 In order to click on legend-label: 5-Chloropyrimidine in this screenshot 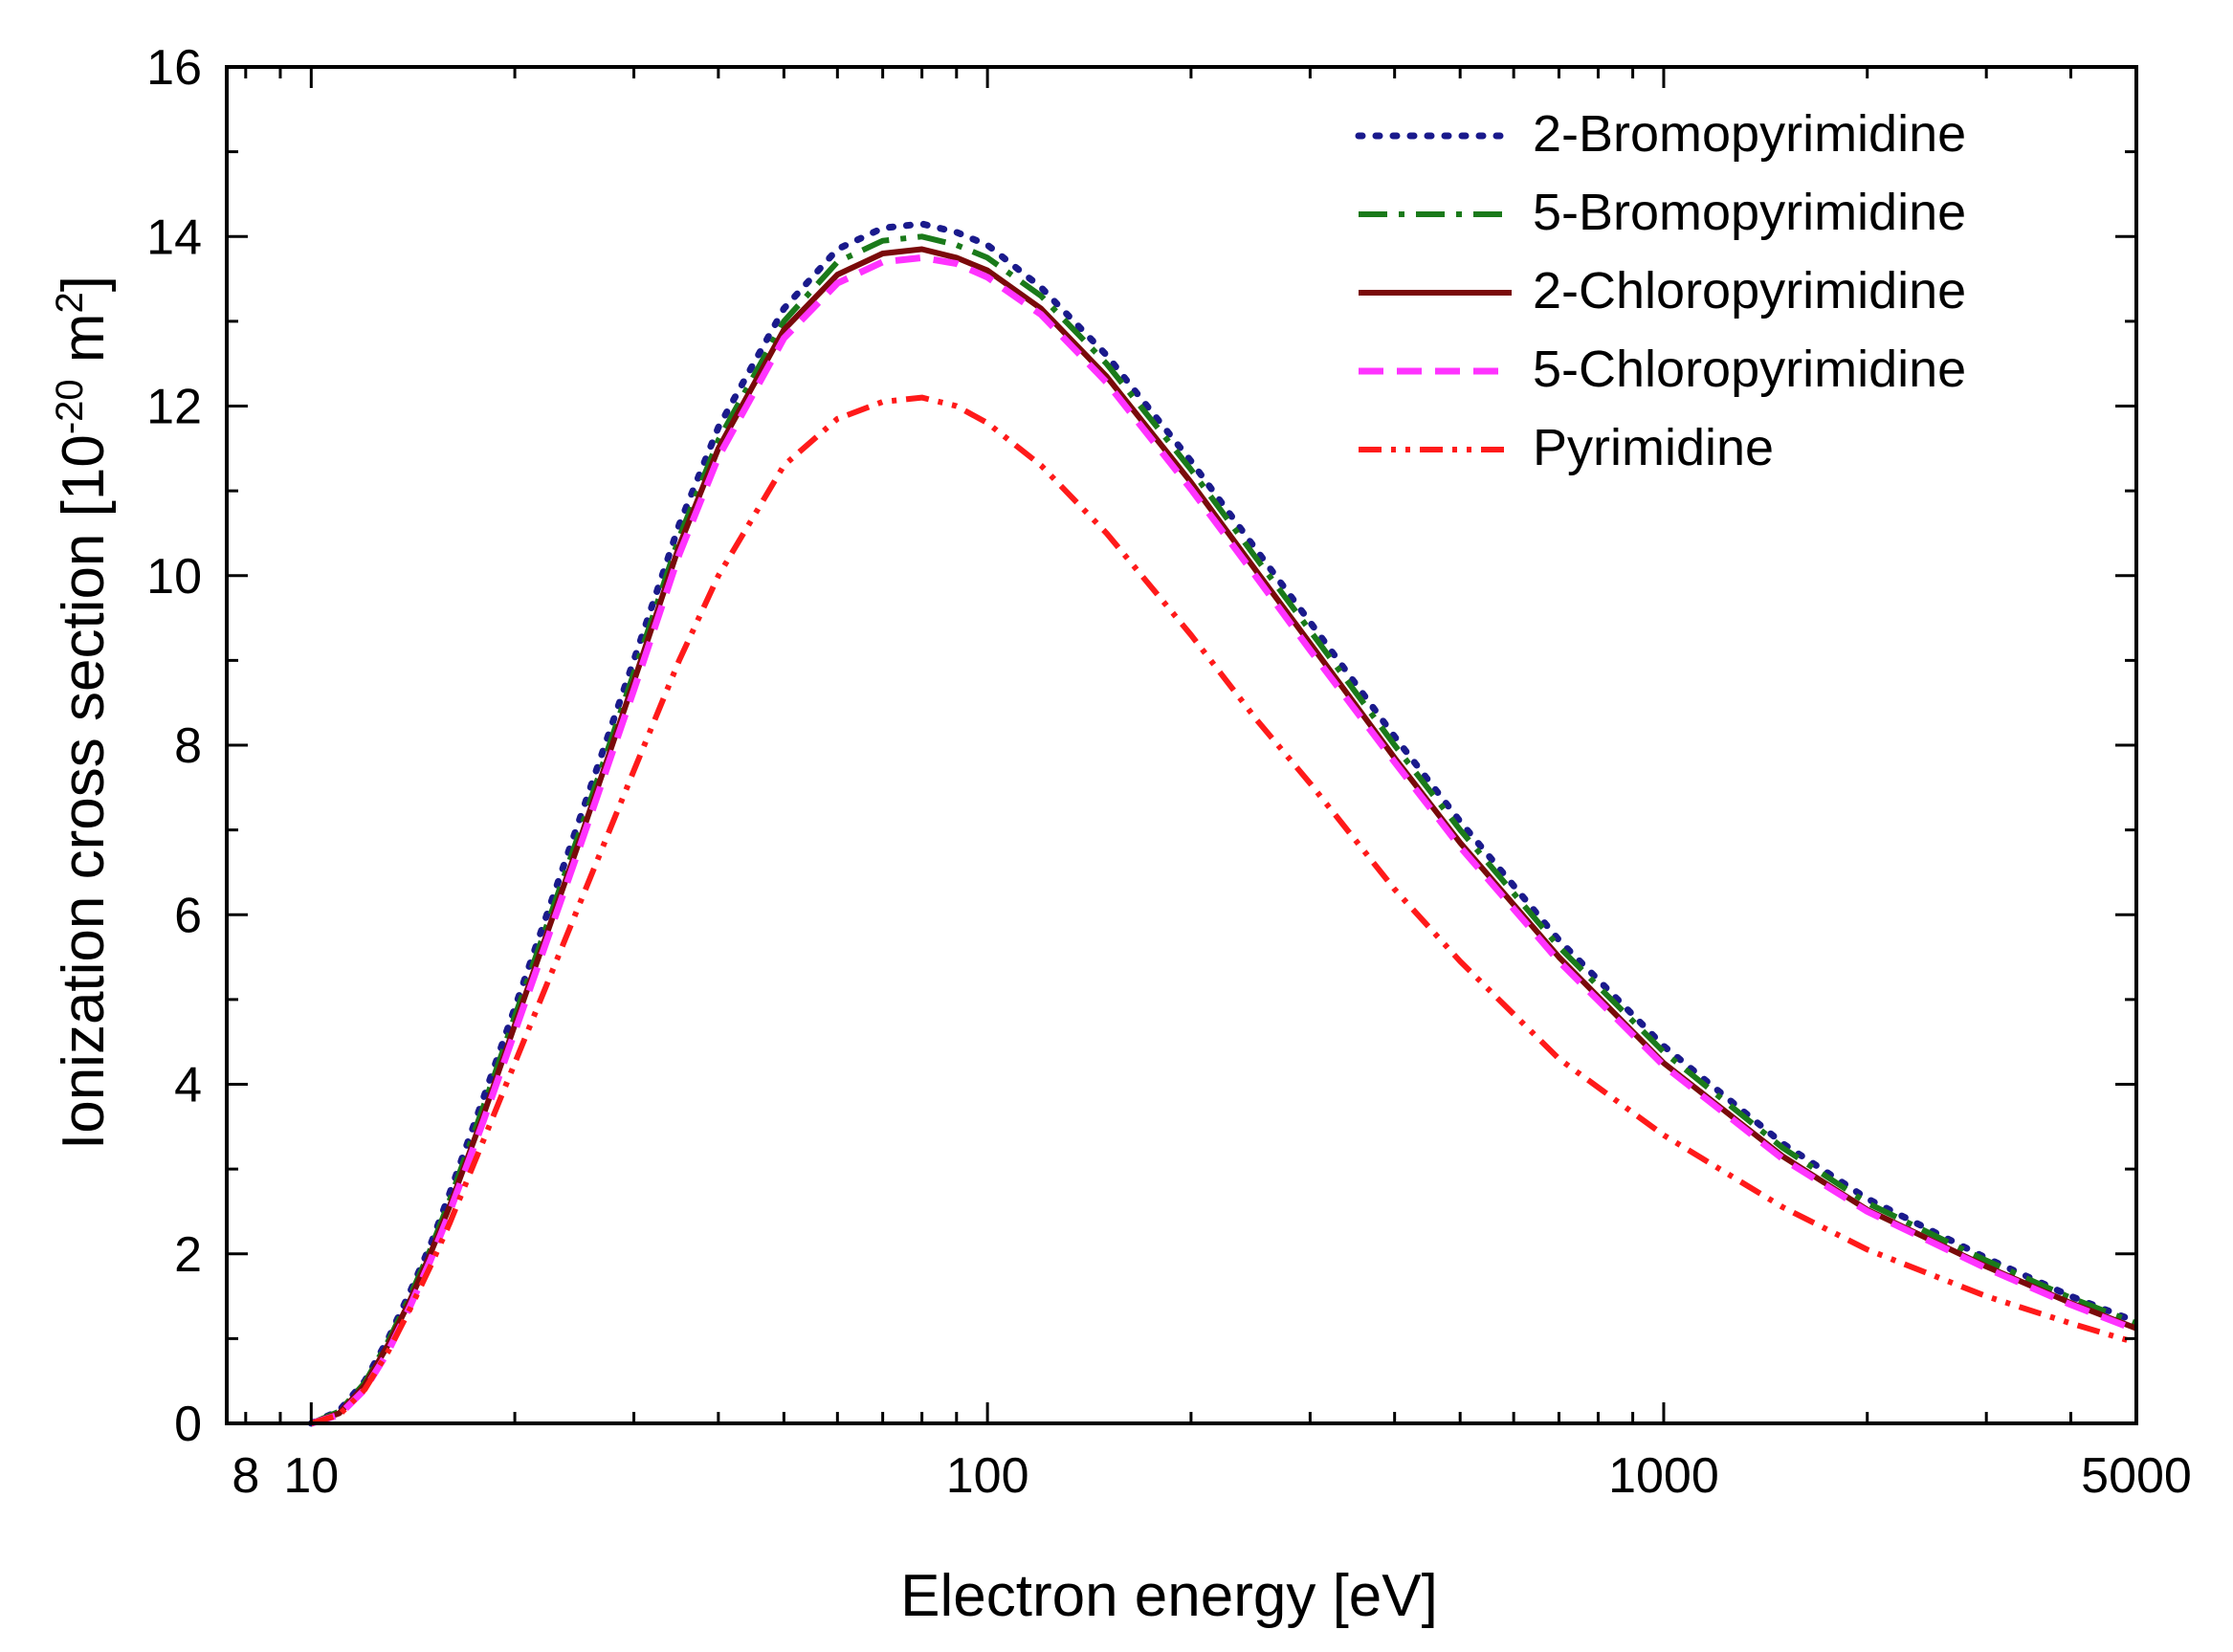, I will do `click(1749, 369)`.